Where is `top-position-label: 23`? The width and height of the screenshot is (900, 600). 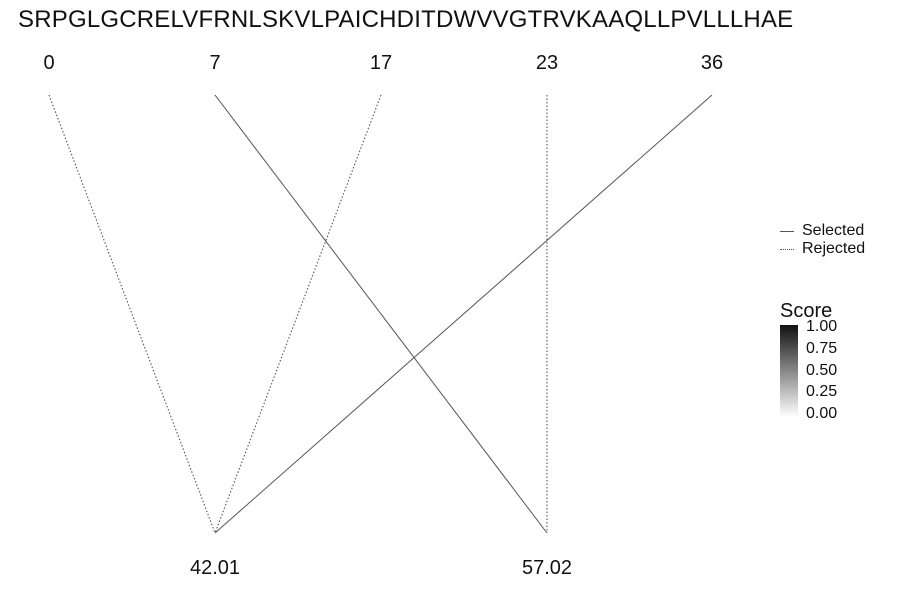
top-position-label: 23 is located at coordinates (547, 63).